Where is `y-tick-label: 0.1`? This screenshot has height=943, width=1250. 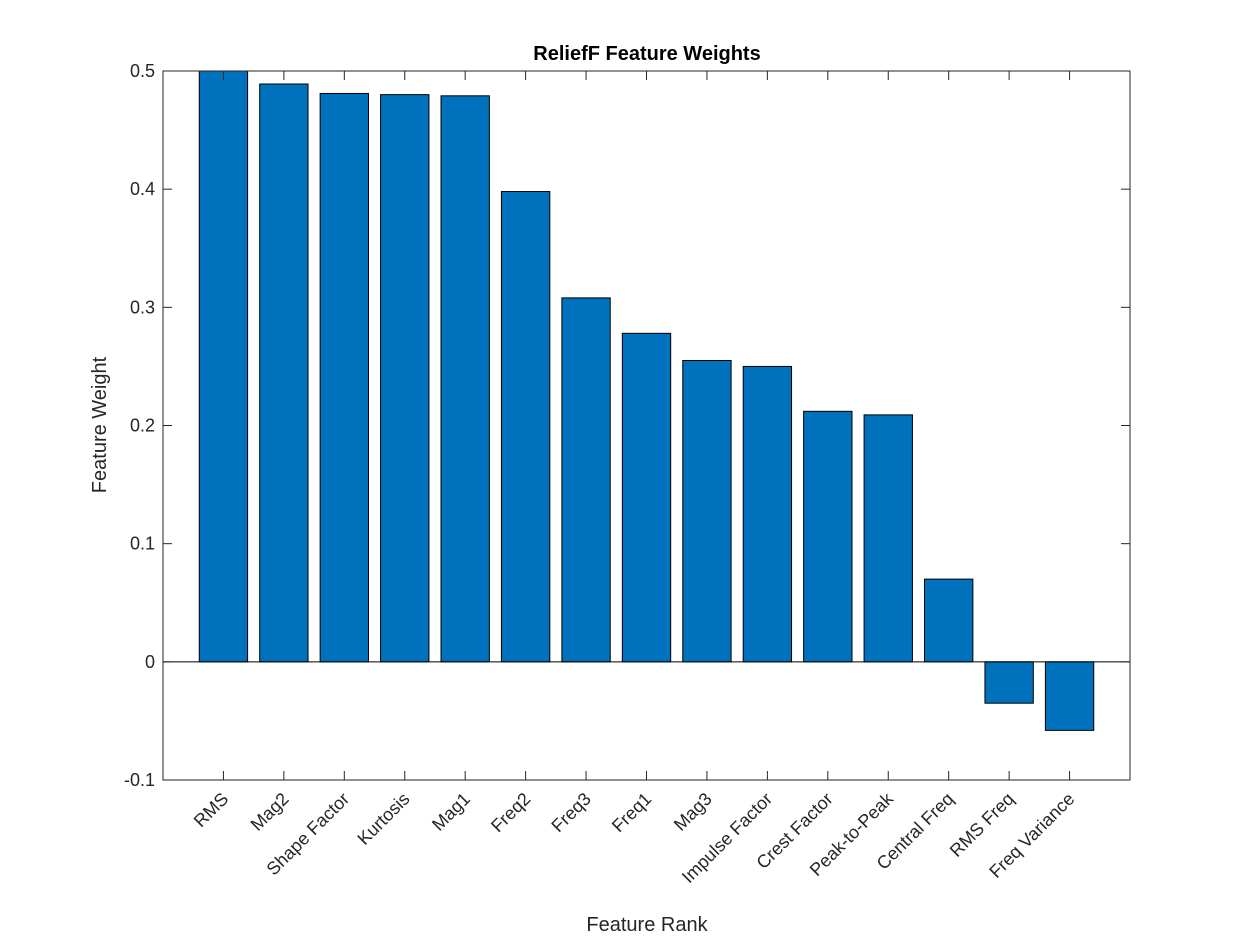
y-tick-label: 0.1 is located at coordinates (142, 544).